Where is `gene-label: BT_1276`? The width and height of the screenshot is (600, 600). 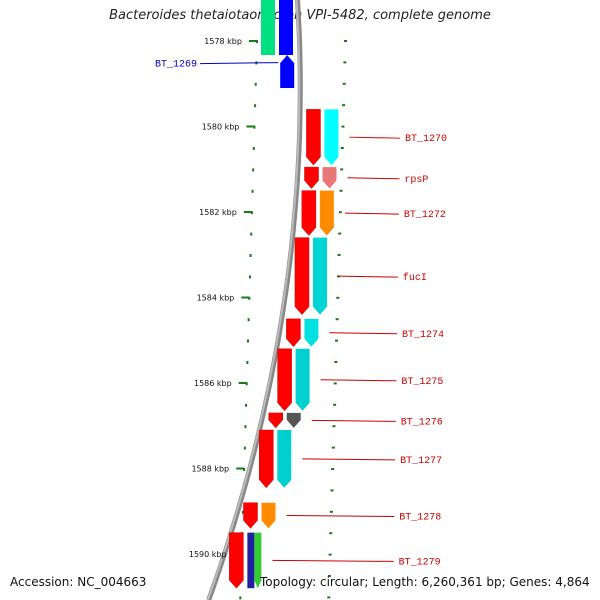
gene-label: BT_1276 is located at coordinates (422, 422).